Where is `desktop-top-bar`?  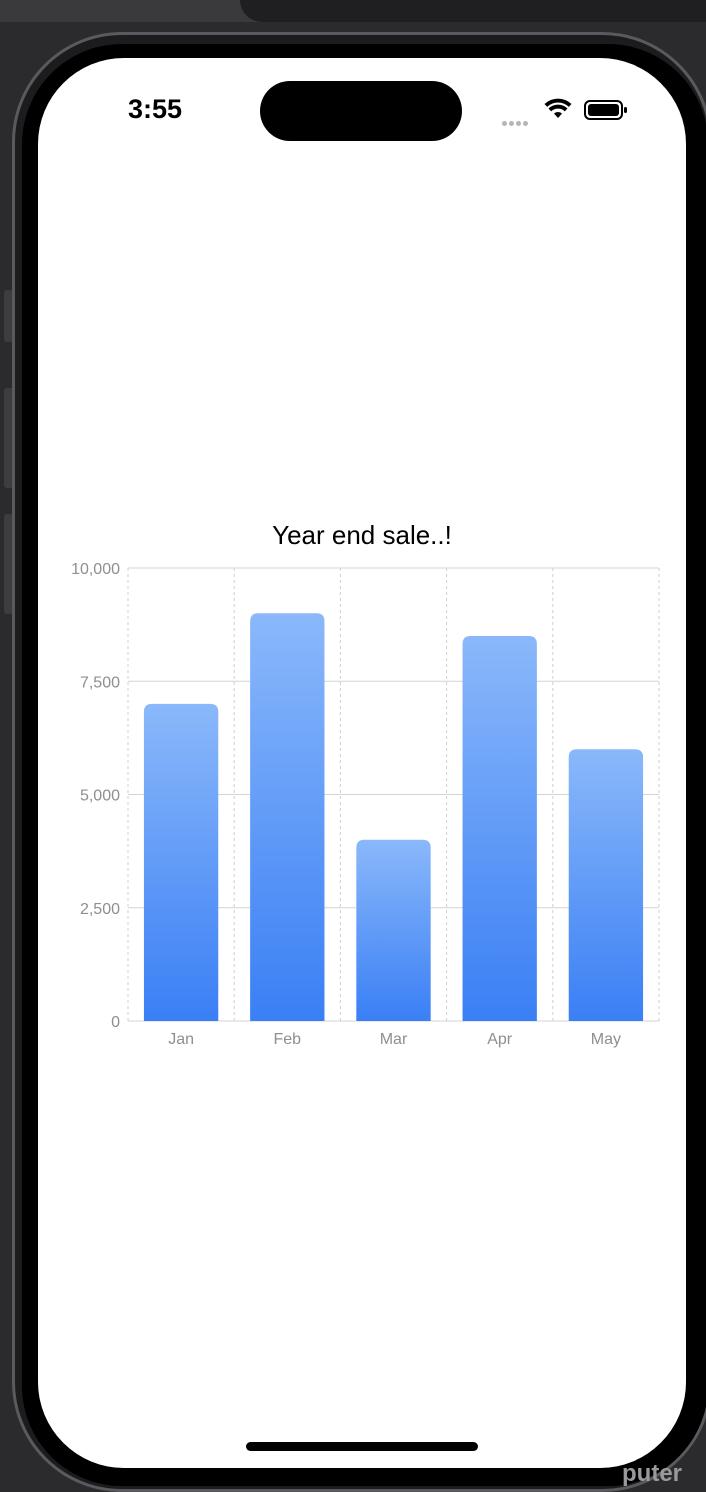 desktop-top-bar is located at coordinates (353, 11).